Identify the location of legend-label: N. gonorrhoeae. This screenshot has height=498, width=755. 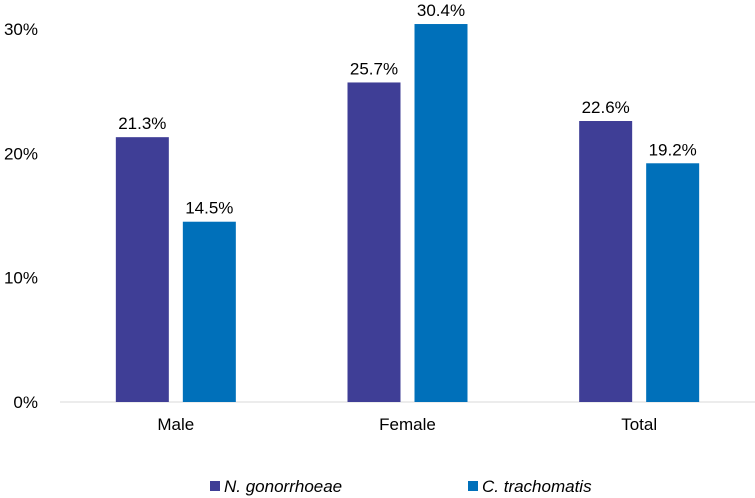
(283, 486).